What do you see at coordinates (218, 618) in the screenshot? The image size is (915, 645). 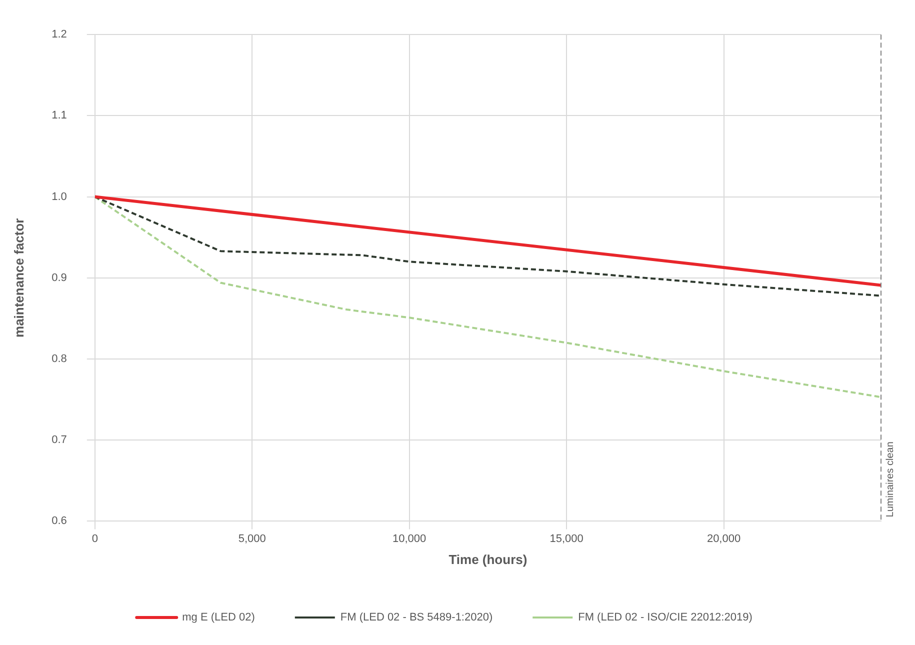 I see `legend-label: mg E (LED 02)` at bounding box center [218, 618].